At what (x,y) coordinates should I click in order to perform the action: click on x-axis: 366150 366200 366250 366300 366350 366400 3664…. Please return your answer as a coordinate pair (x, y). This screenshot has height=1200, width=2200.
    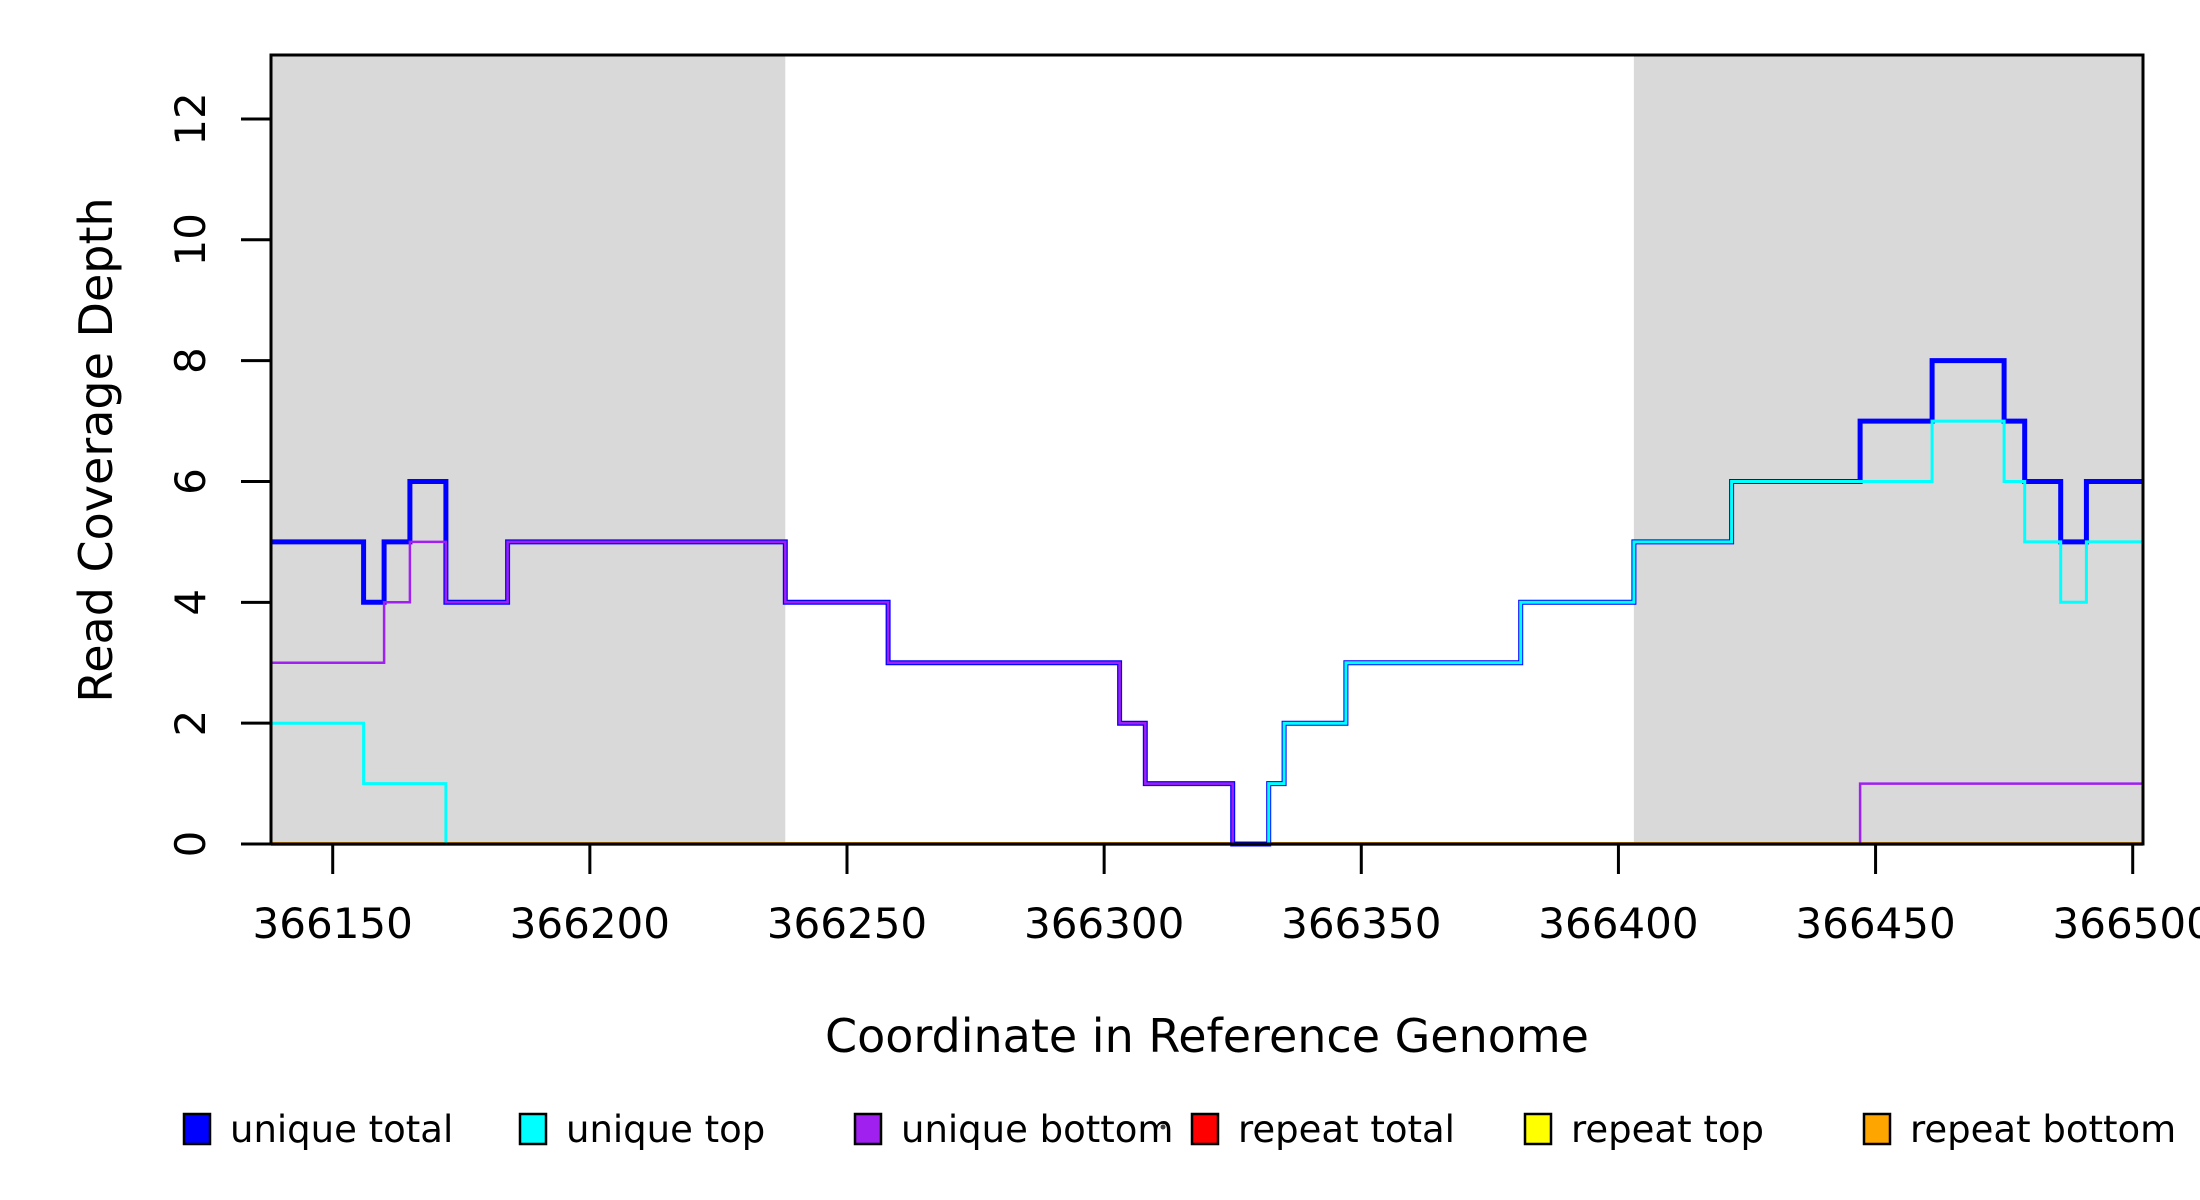
    Looking at the image, I should click on (1226, 896).